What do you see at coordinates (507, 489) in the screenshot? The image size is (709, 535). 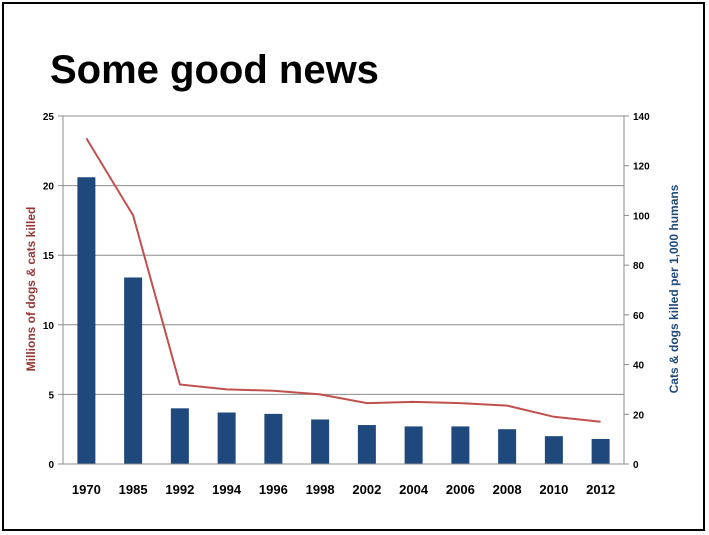 I see `x-tick-label: 2008` at bounding box center [507, 489].